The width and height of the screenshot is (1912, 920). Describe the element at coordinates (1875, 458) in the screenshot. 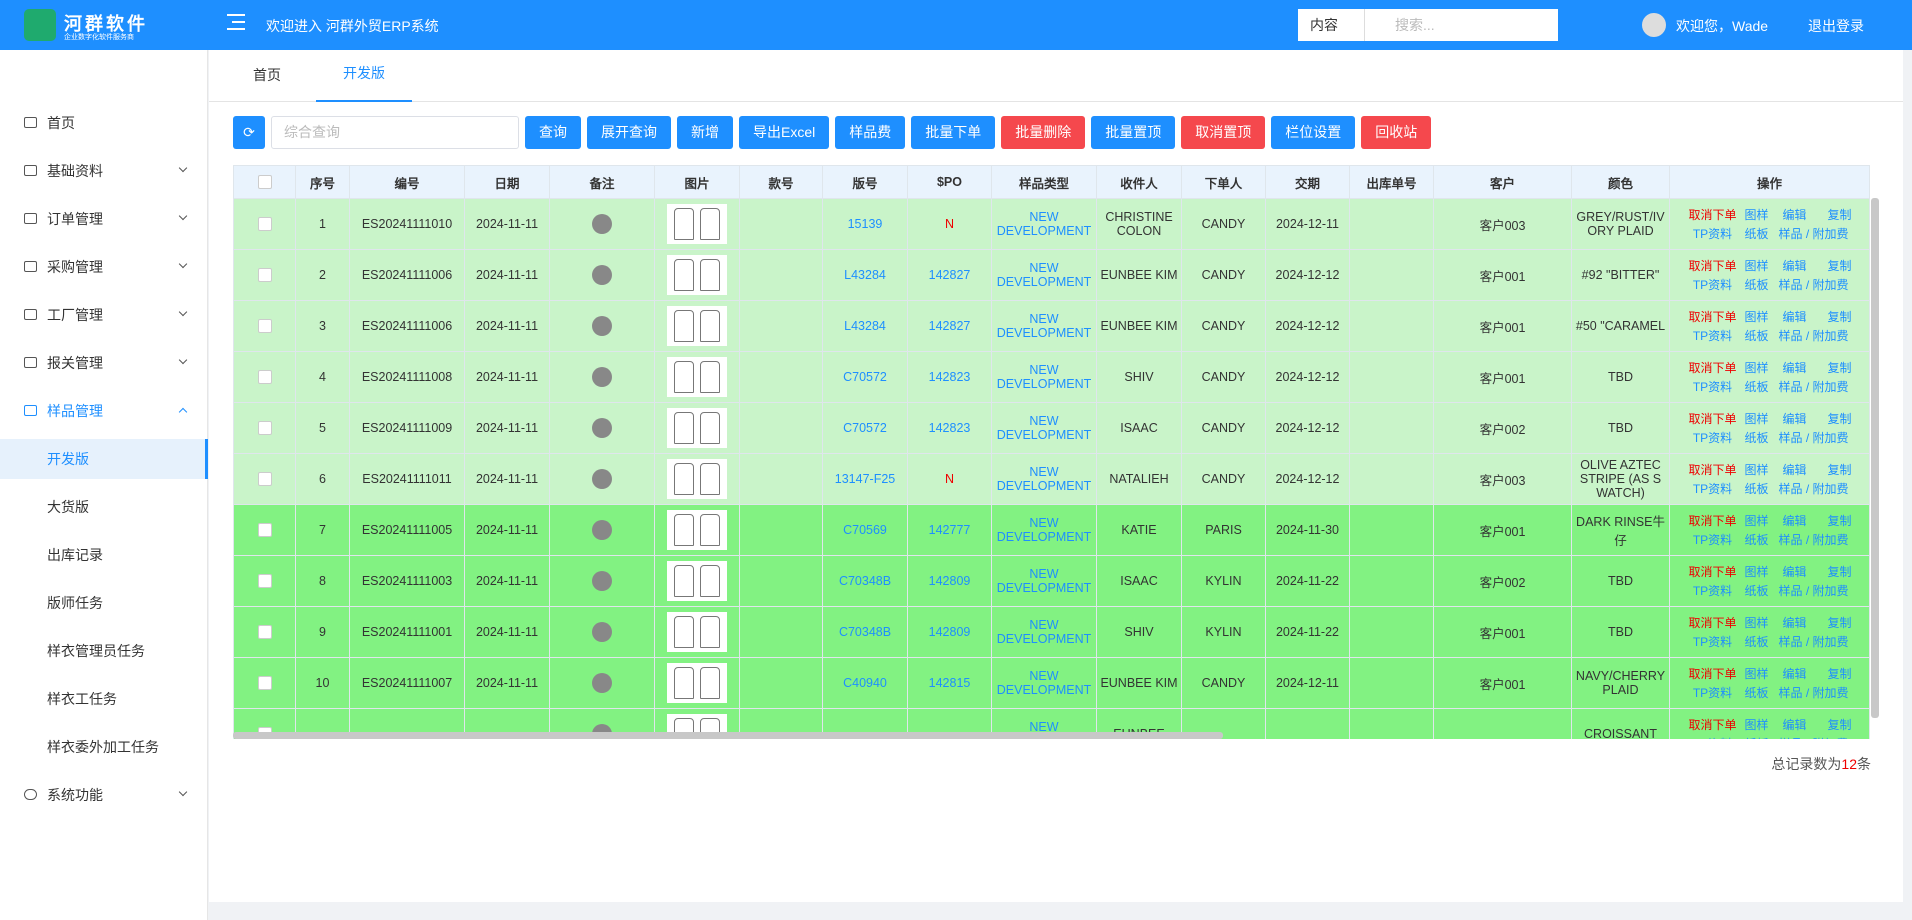

I see `v-scrollbar` at that location.